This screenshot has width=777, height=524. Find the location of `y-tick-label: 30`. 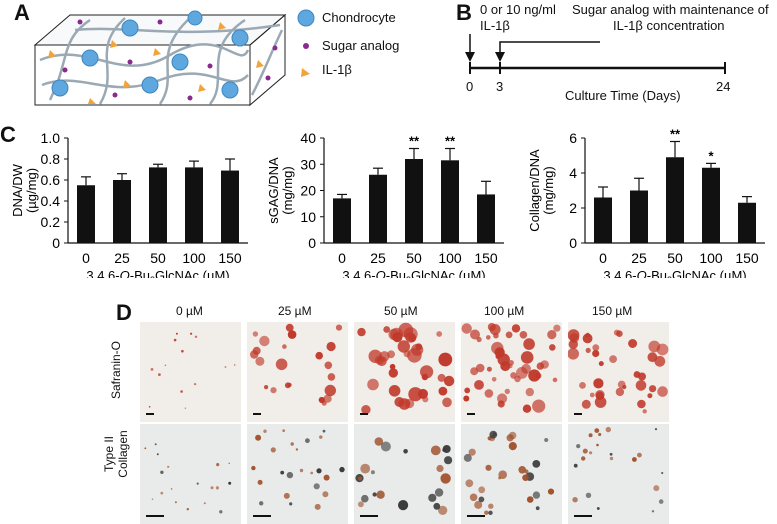

y-tick-label: 30 is located at coordinates (308, 164).